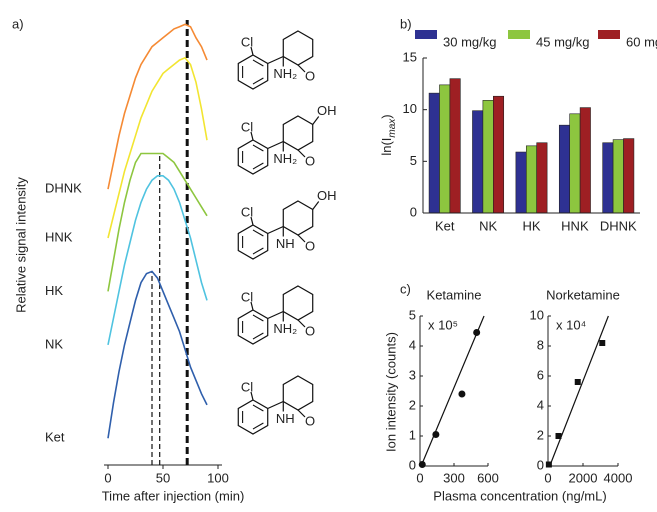 The width and height of the screenshot is (657, 512). I want to click on x-tick-label: HK, so click(531, 225).